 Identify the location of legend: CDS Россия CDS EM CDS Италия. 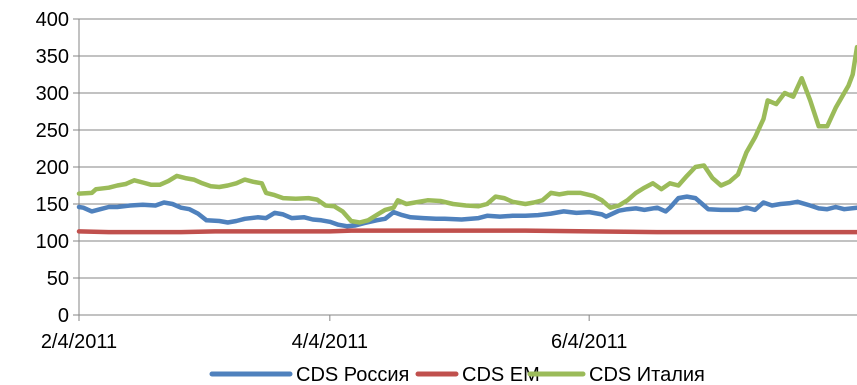
(457, 374).